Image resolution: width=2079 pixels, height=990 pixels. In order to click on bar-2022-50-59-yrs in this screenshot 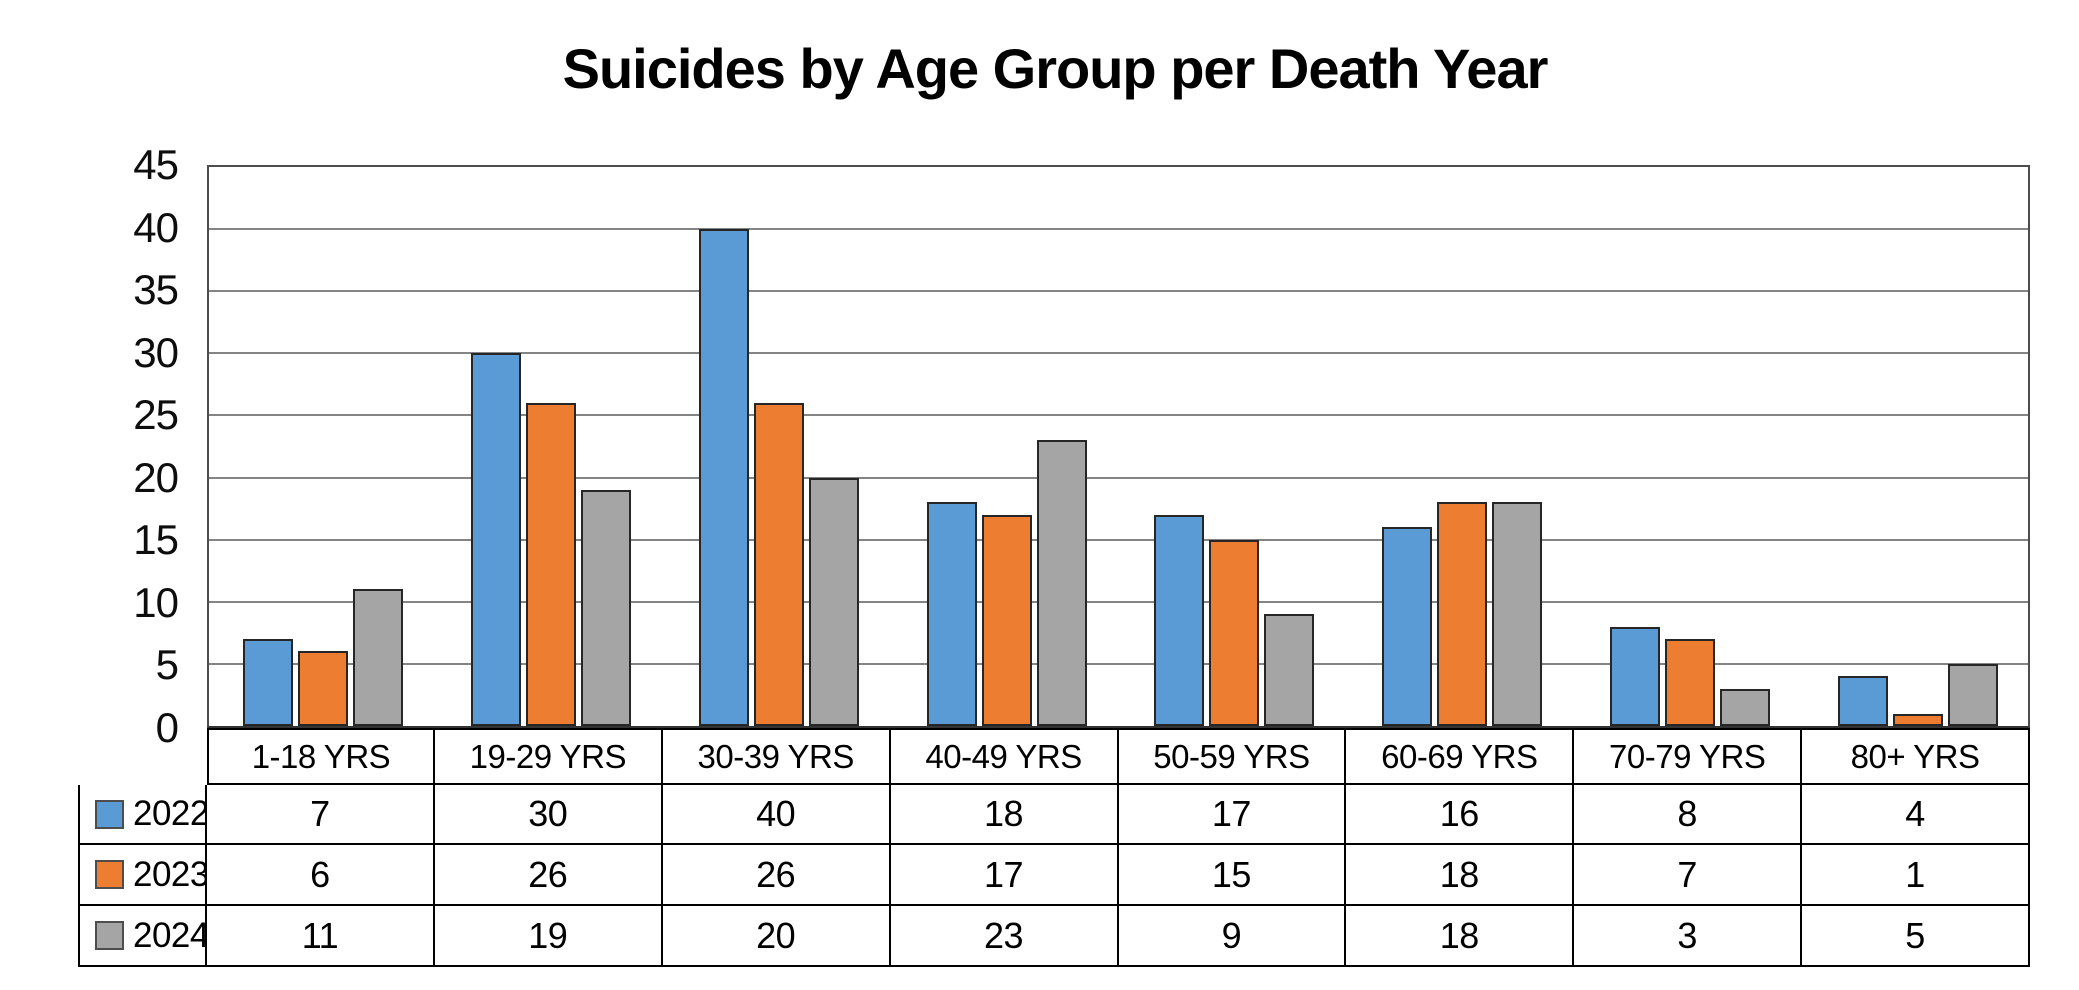, I will do `click(1179, 620)`.